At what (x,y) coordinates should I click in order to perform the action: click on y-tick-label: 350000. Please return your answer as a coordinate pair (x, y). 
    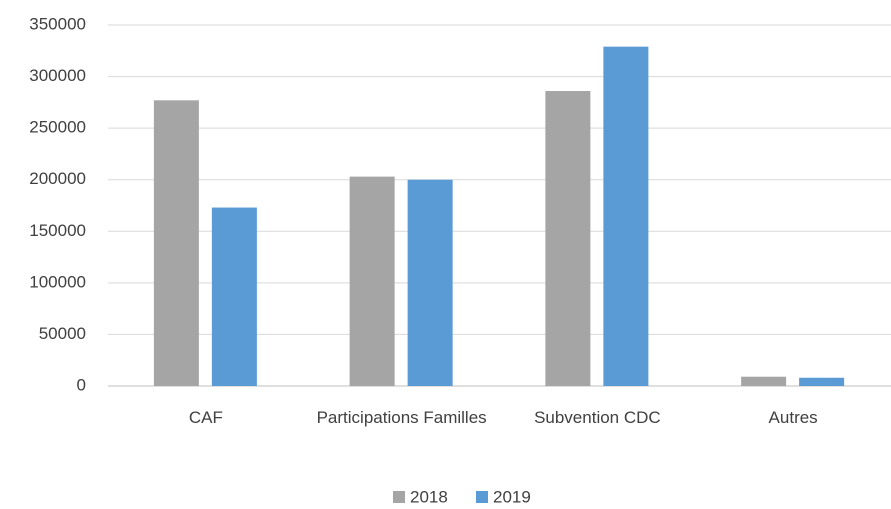
    Looking at the image, I should click on (57, 23).